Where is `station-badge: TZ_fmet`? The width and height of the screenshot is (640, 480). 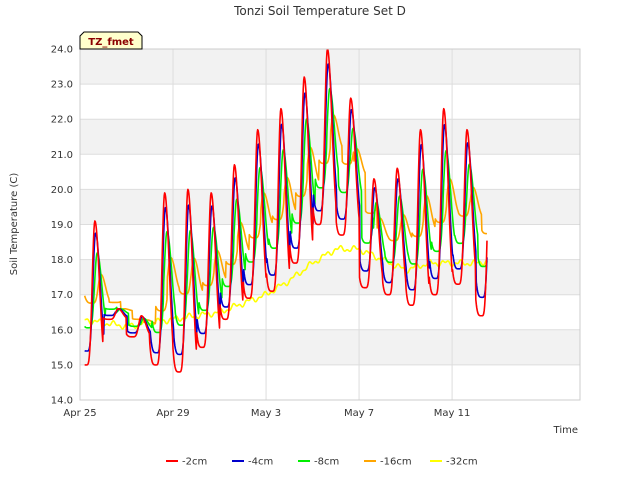
station-badge: TZ_fmet is located at coordinates (111, 40).